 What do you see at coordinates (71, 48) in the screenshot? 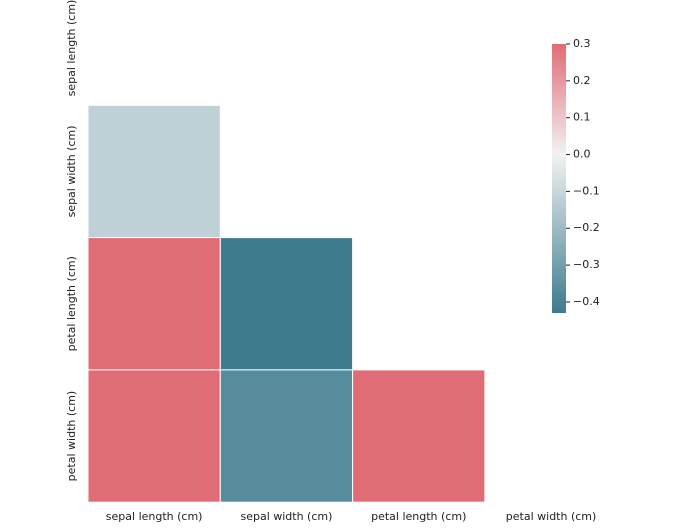
I see `y-tick-label: sepal length (cm)` at bounding box center [71, 48].